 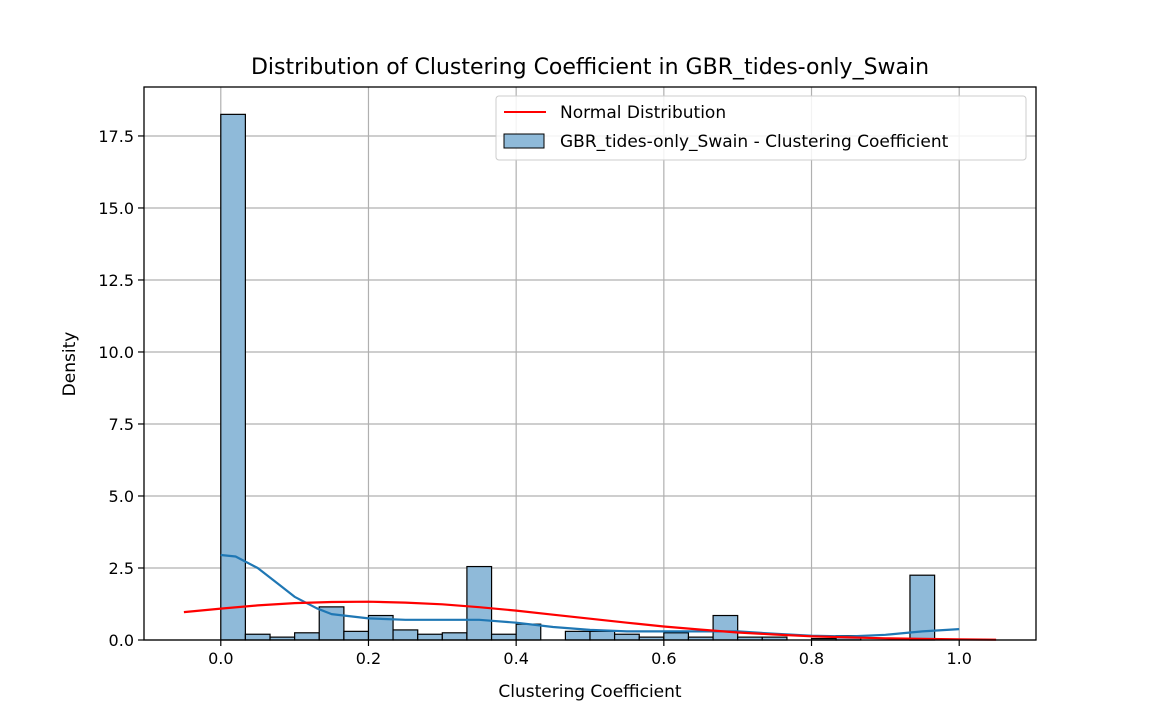 I want to click on x-tick-label-0: 0.0, so click(x=220, y=658).